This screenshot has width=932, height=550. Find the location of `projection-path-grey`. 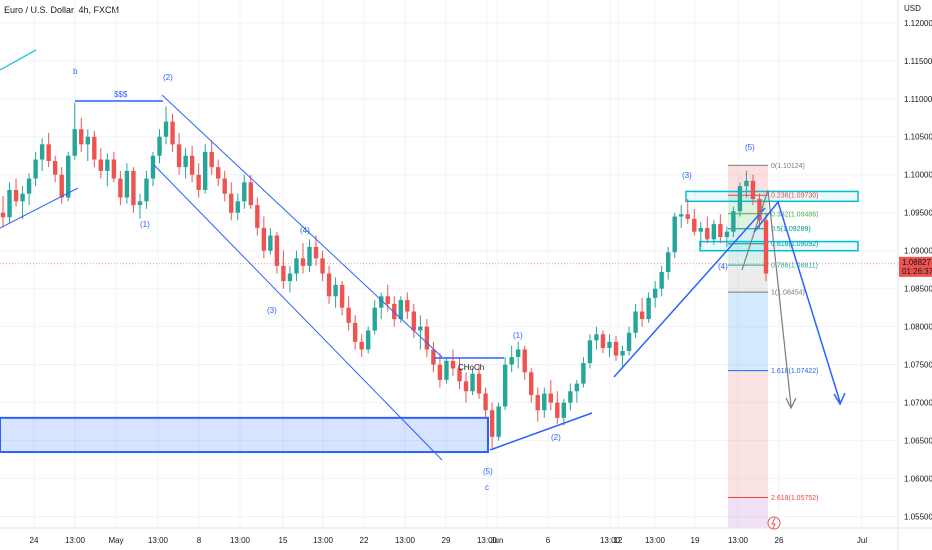

projection-path-grey is located at coordinates (766, 298).